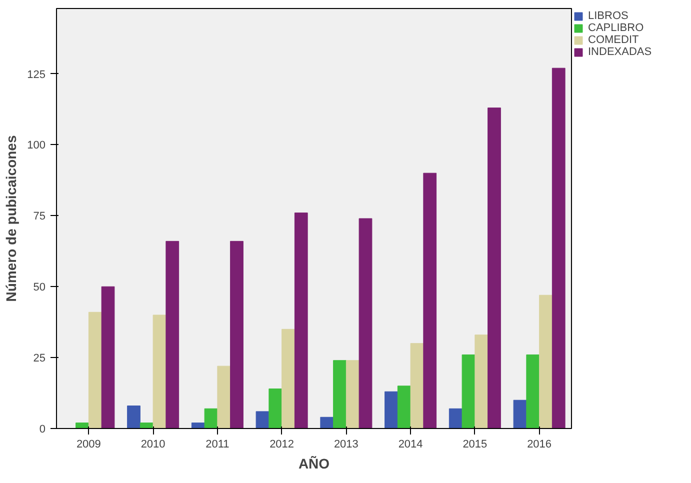  I want to click on legend-label: COMEDIT, so click(613, 40).